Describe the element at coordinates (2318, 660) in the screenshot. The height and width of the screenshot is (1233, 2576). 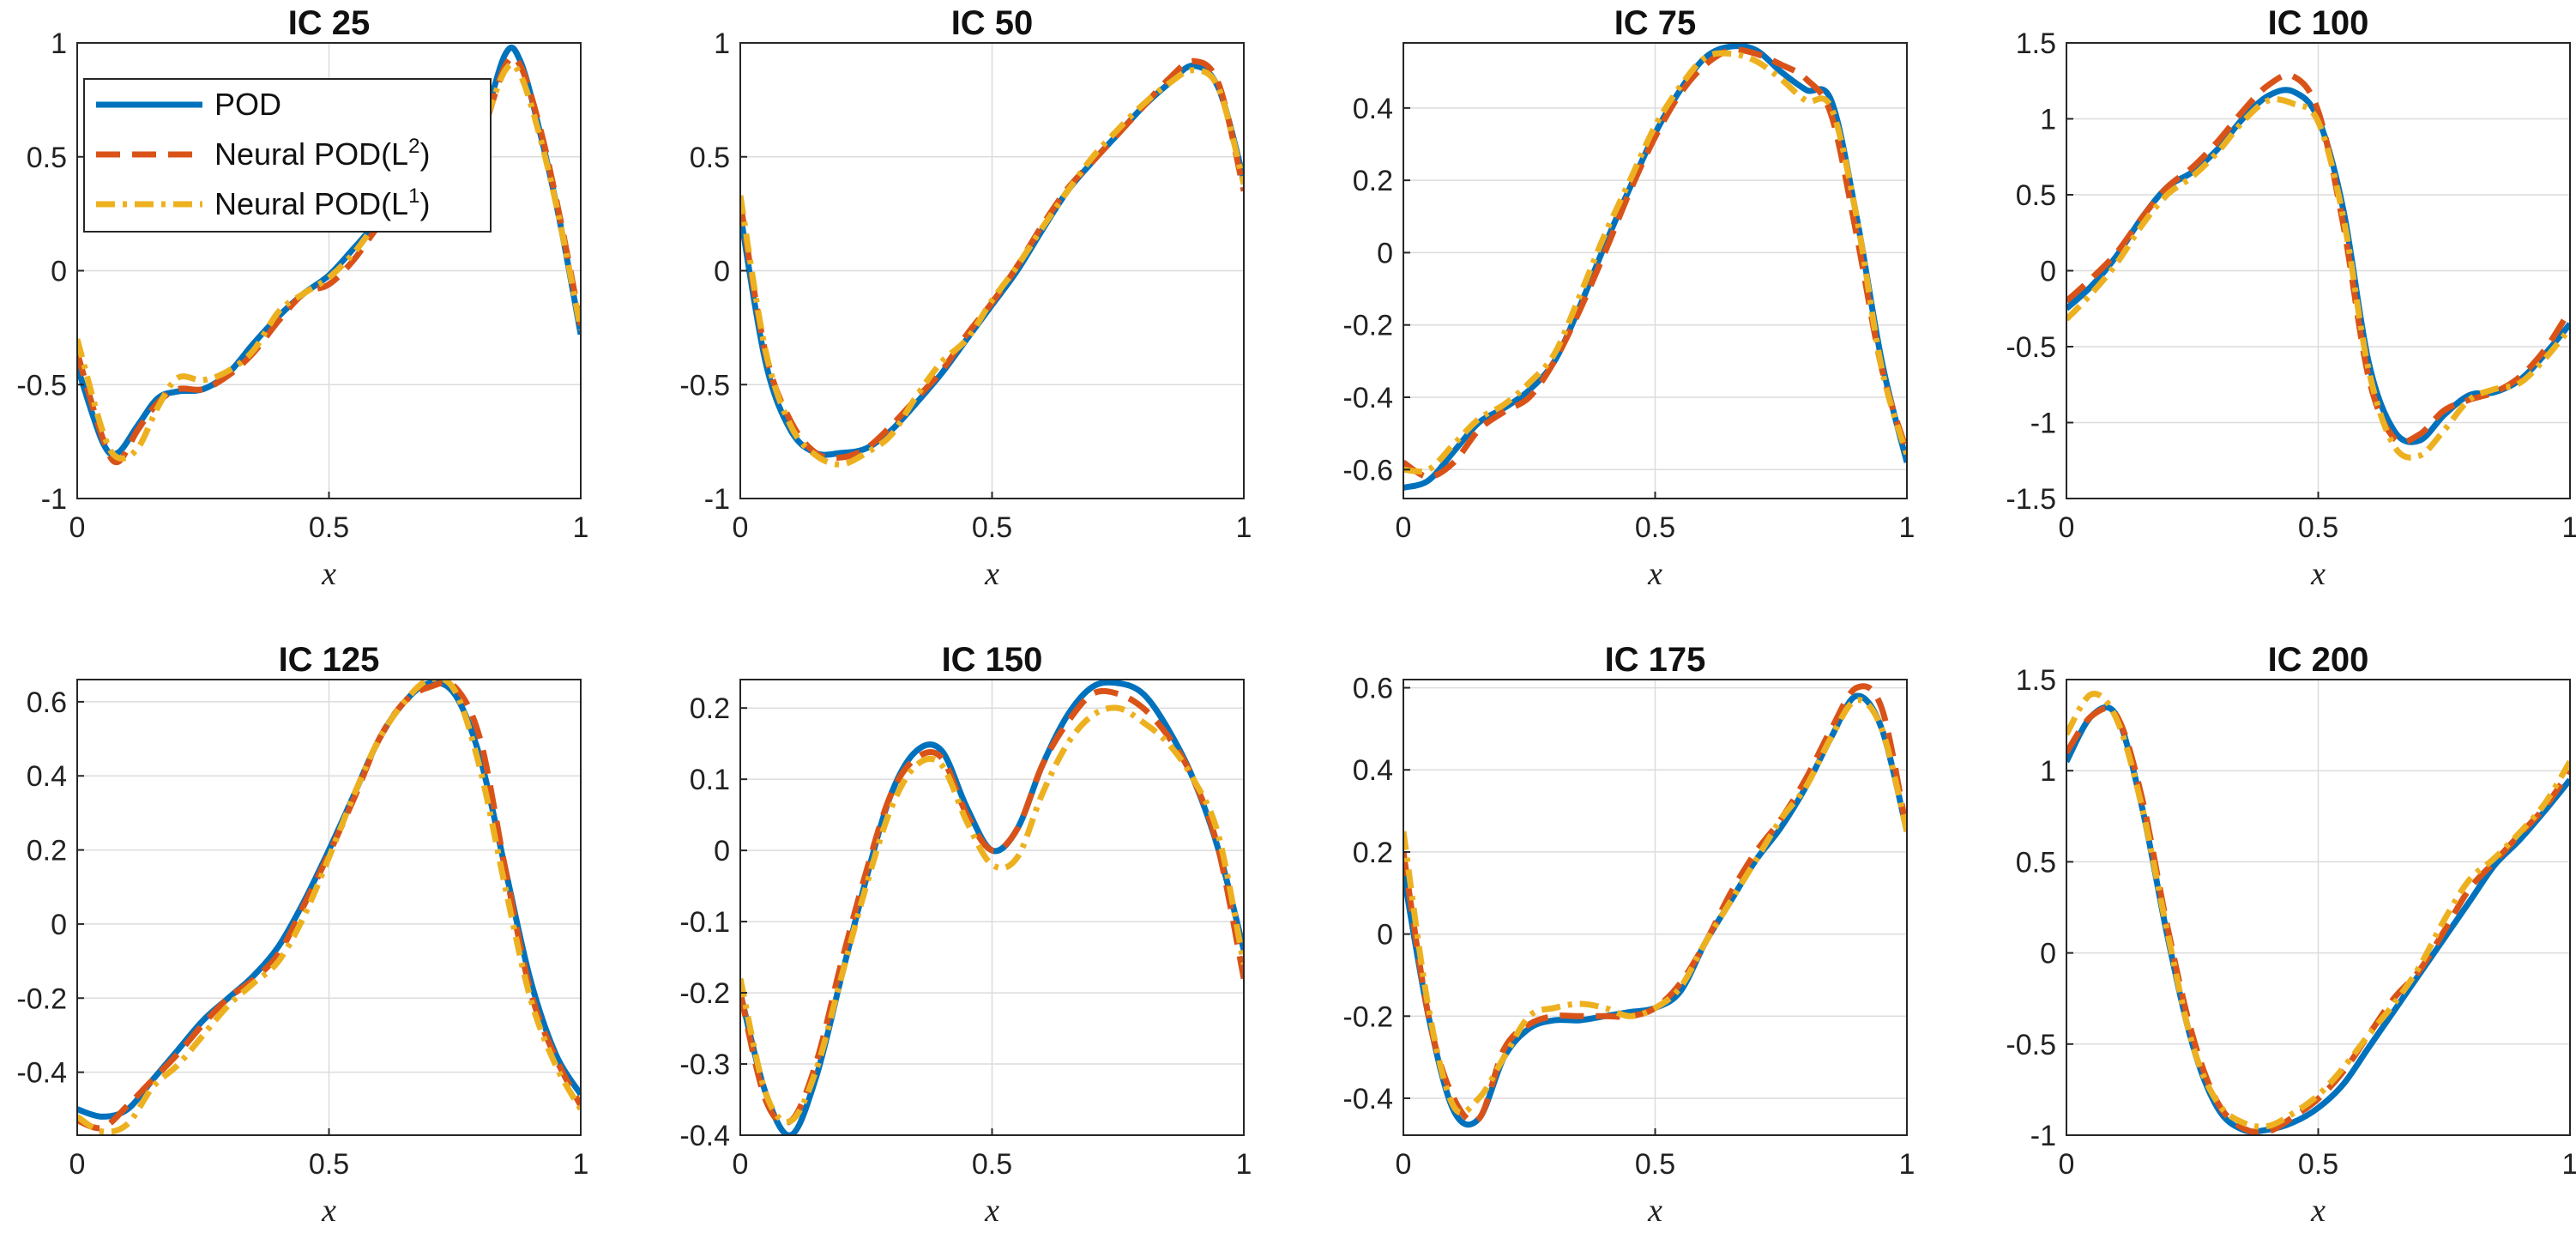
I see `chart-title: IC 200` at that location.